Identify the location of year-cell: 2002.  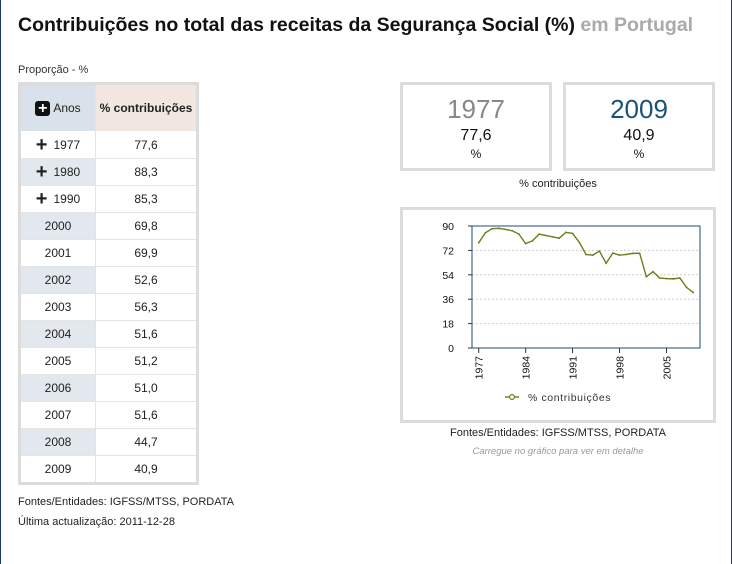
(58, 280).